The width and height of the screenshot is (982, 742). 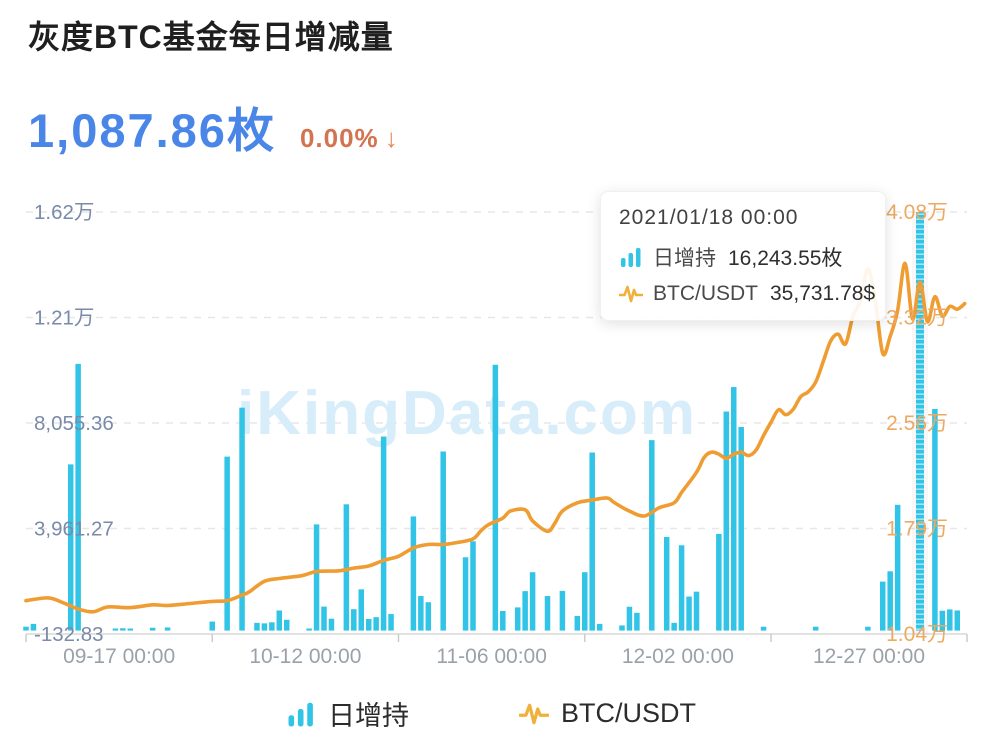 I want to click on tooltip-series-value: 35,731.78$, so click(x=823, y=293).